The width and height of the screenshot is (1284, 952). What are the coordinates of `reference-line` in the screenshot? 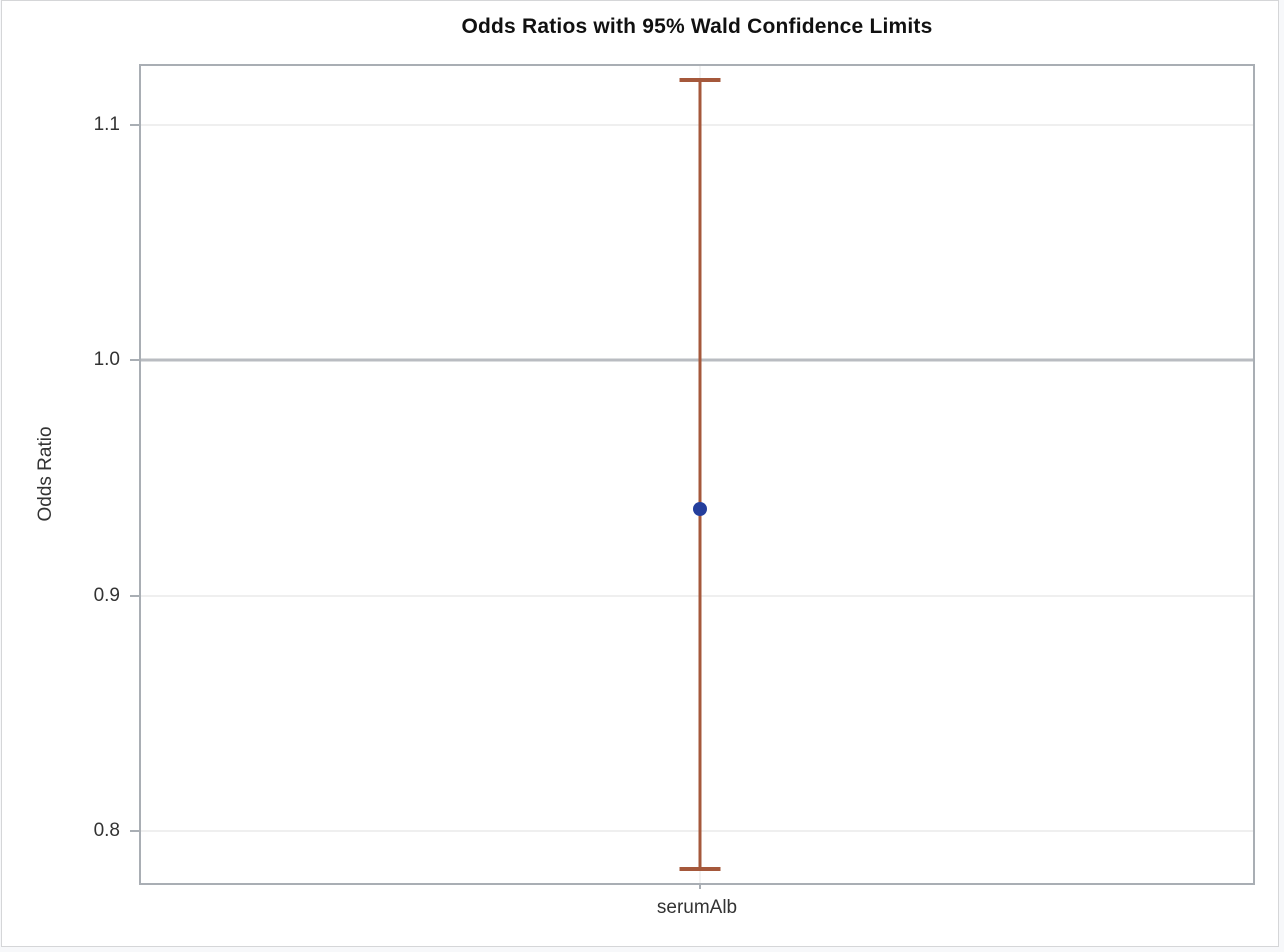 It's located at (697, 360).